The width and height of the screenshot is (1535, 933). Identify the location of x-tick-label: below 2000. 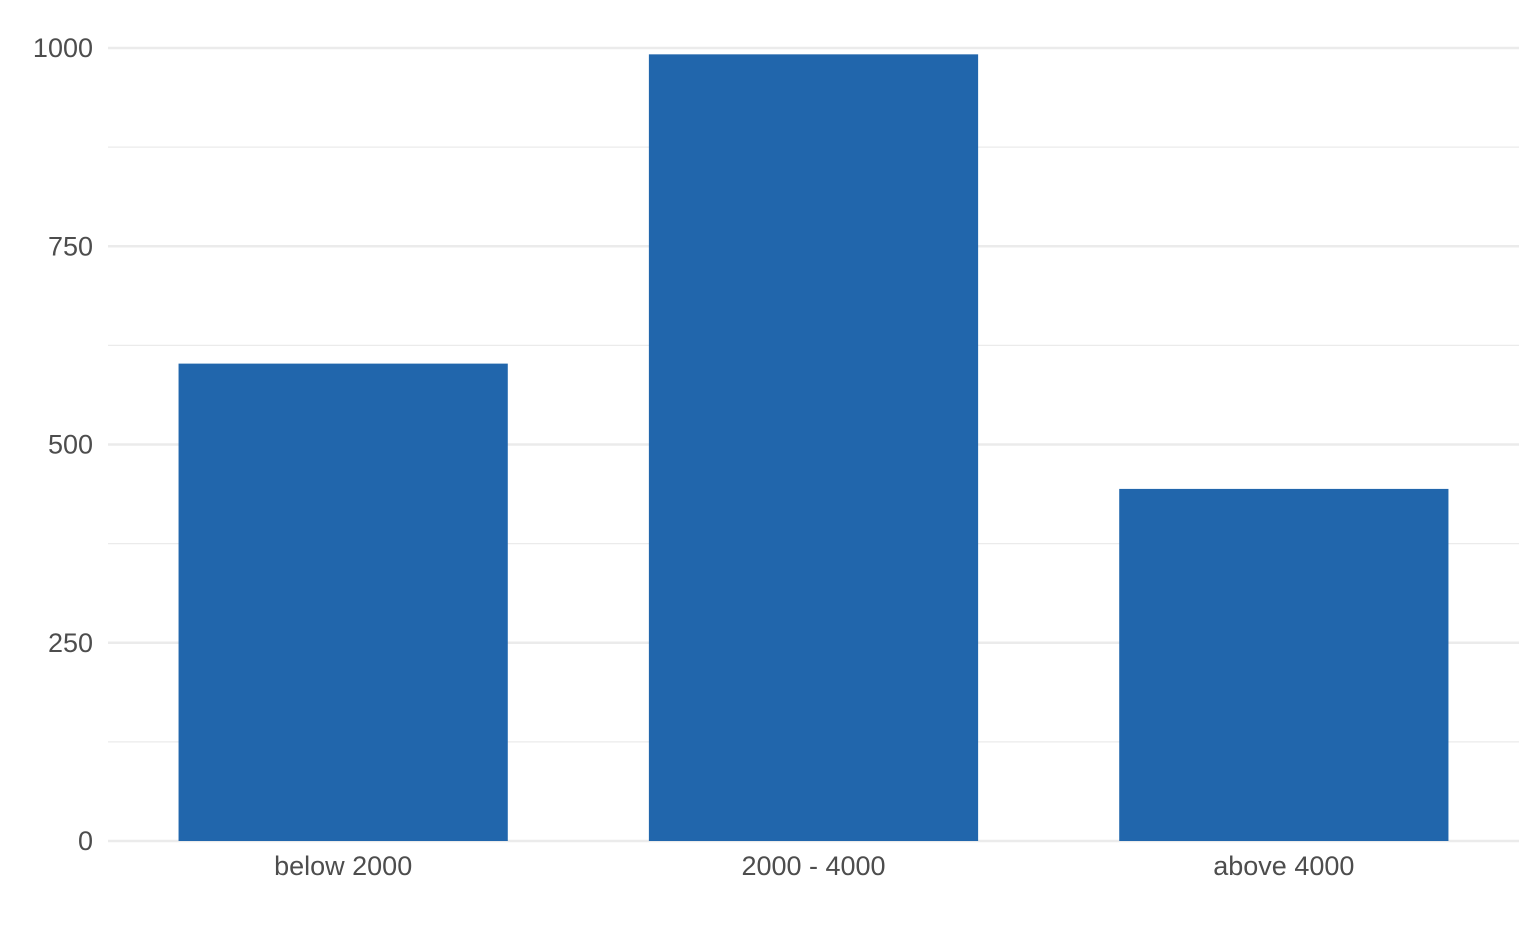
(343, 866).